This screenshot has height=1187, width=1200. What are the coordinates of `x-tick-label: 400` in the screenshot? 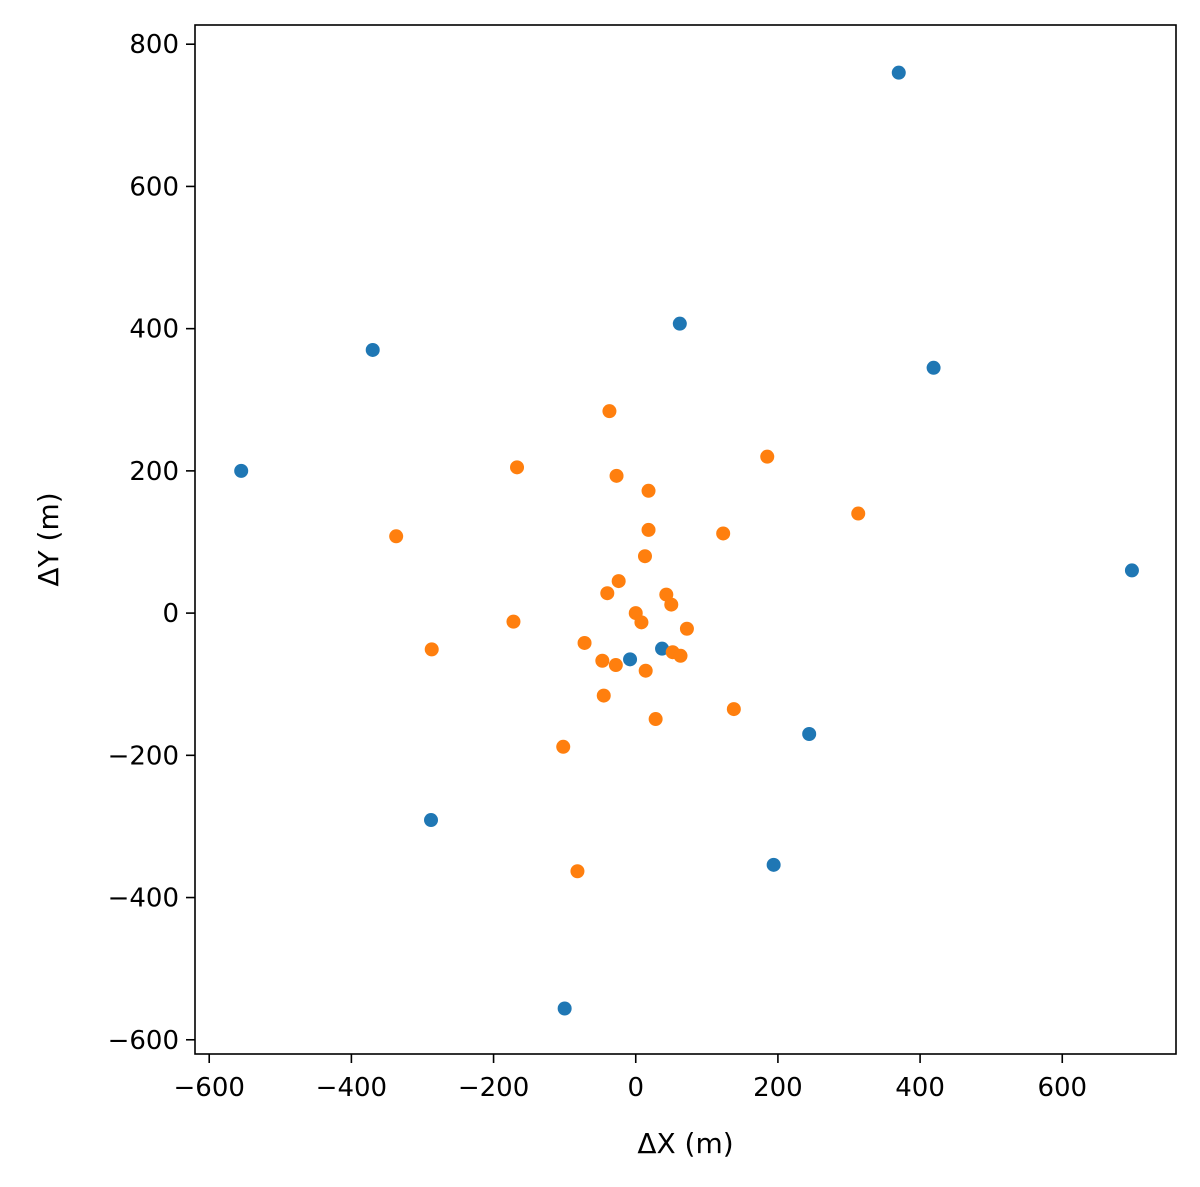 It's located at (920, 1088).